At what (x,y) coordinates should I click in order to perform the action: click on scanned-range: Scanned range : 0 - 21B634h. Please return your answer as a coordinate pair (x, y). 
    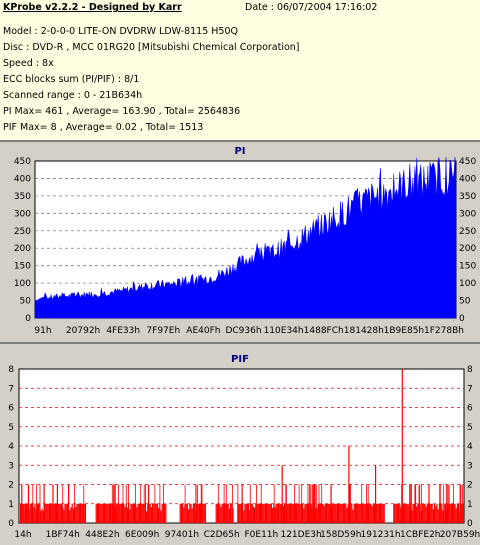
    Looking at the image, I should click on (73, 95).